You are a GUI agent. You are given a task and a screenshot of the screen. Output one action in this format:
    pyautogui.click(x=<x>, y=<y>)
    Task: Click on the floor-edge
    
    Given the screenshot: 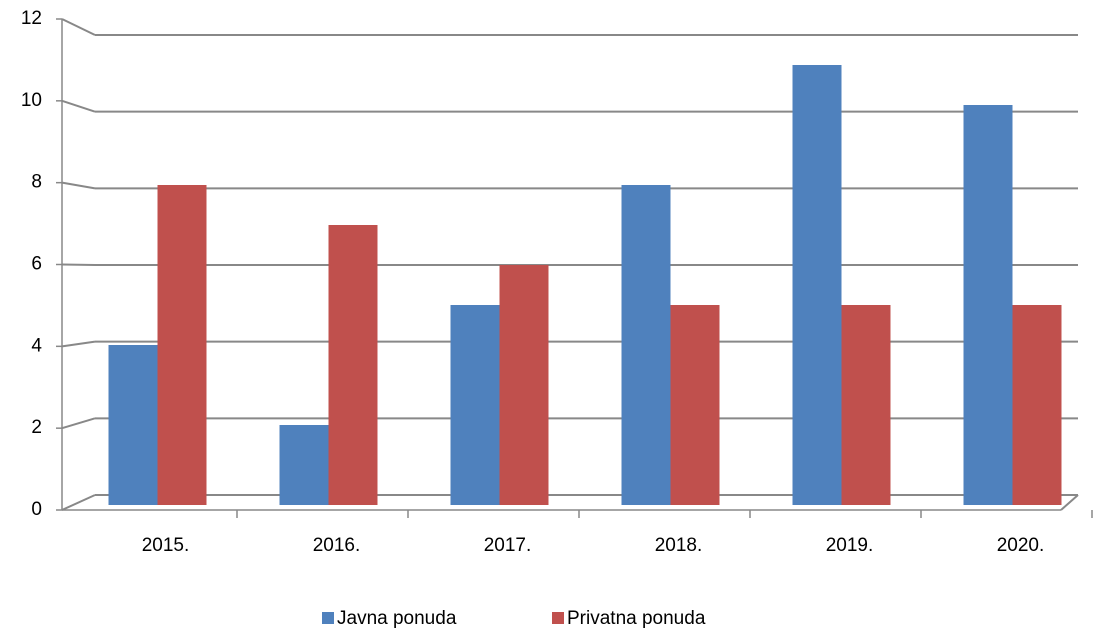 What is the action you would take?
    pyautogui.click(x=1069, y=502)
    